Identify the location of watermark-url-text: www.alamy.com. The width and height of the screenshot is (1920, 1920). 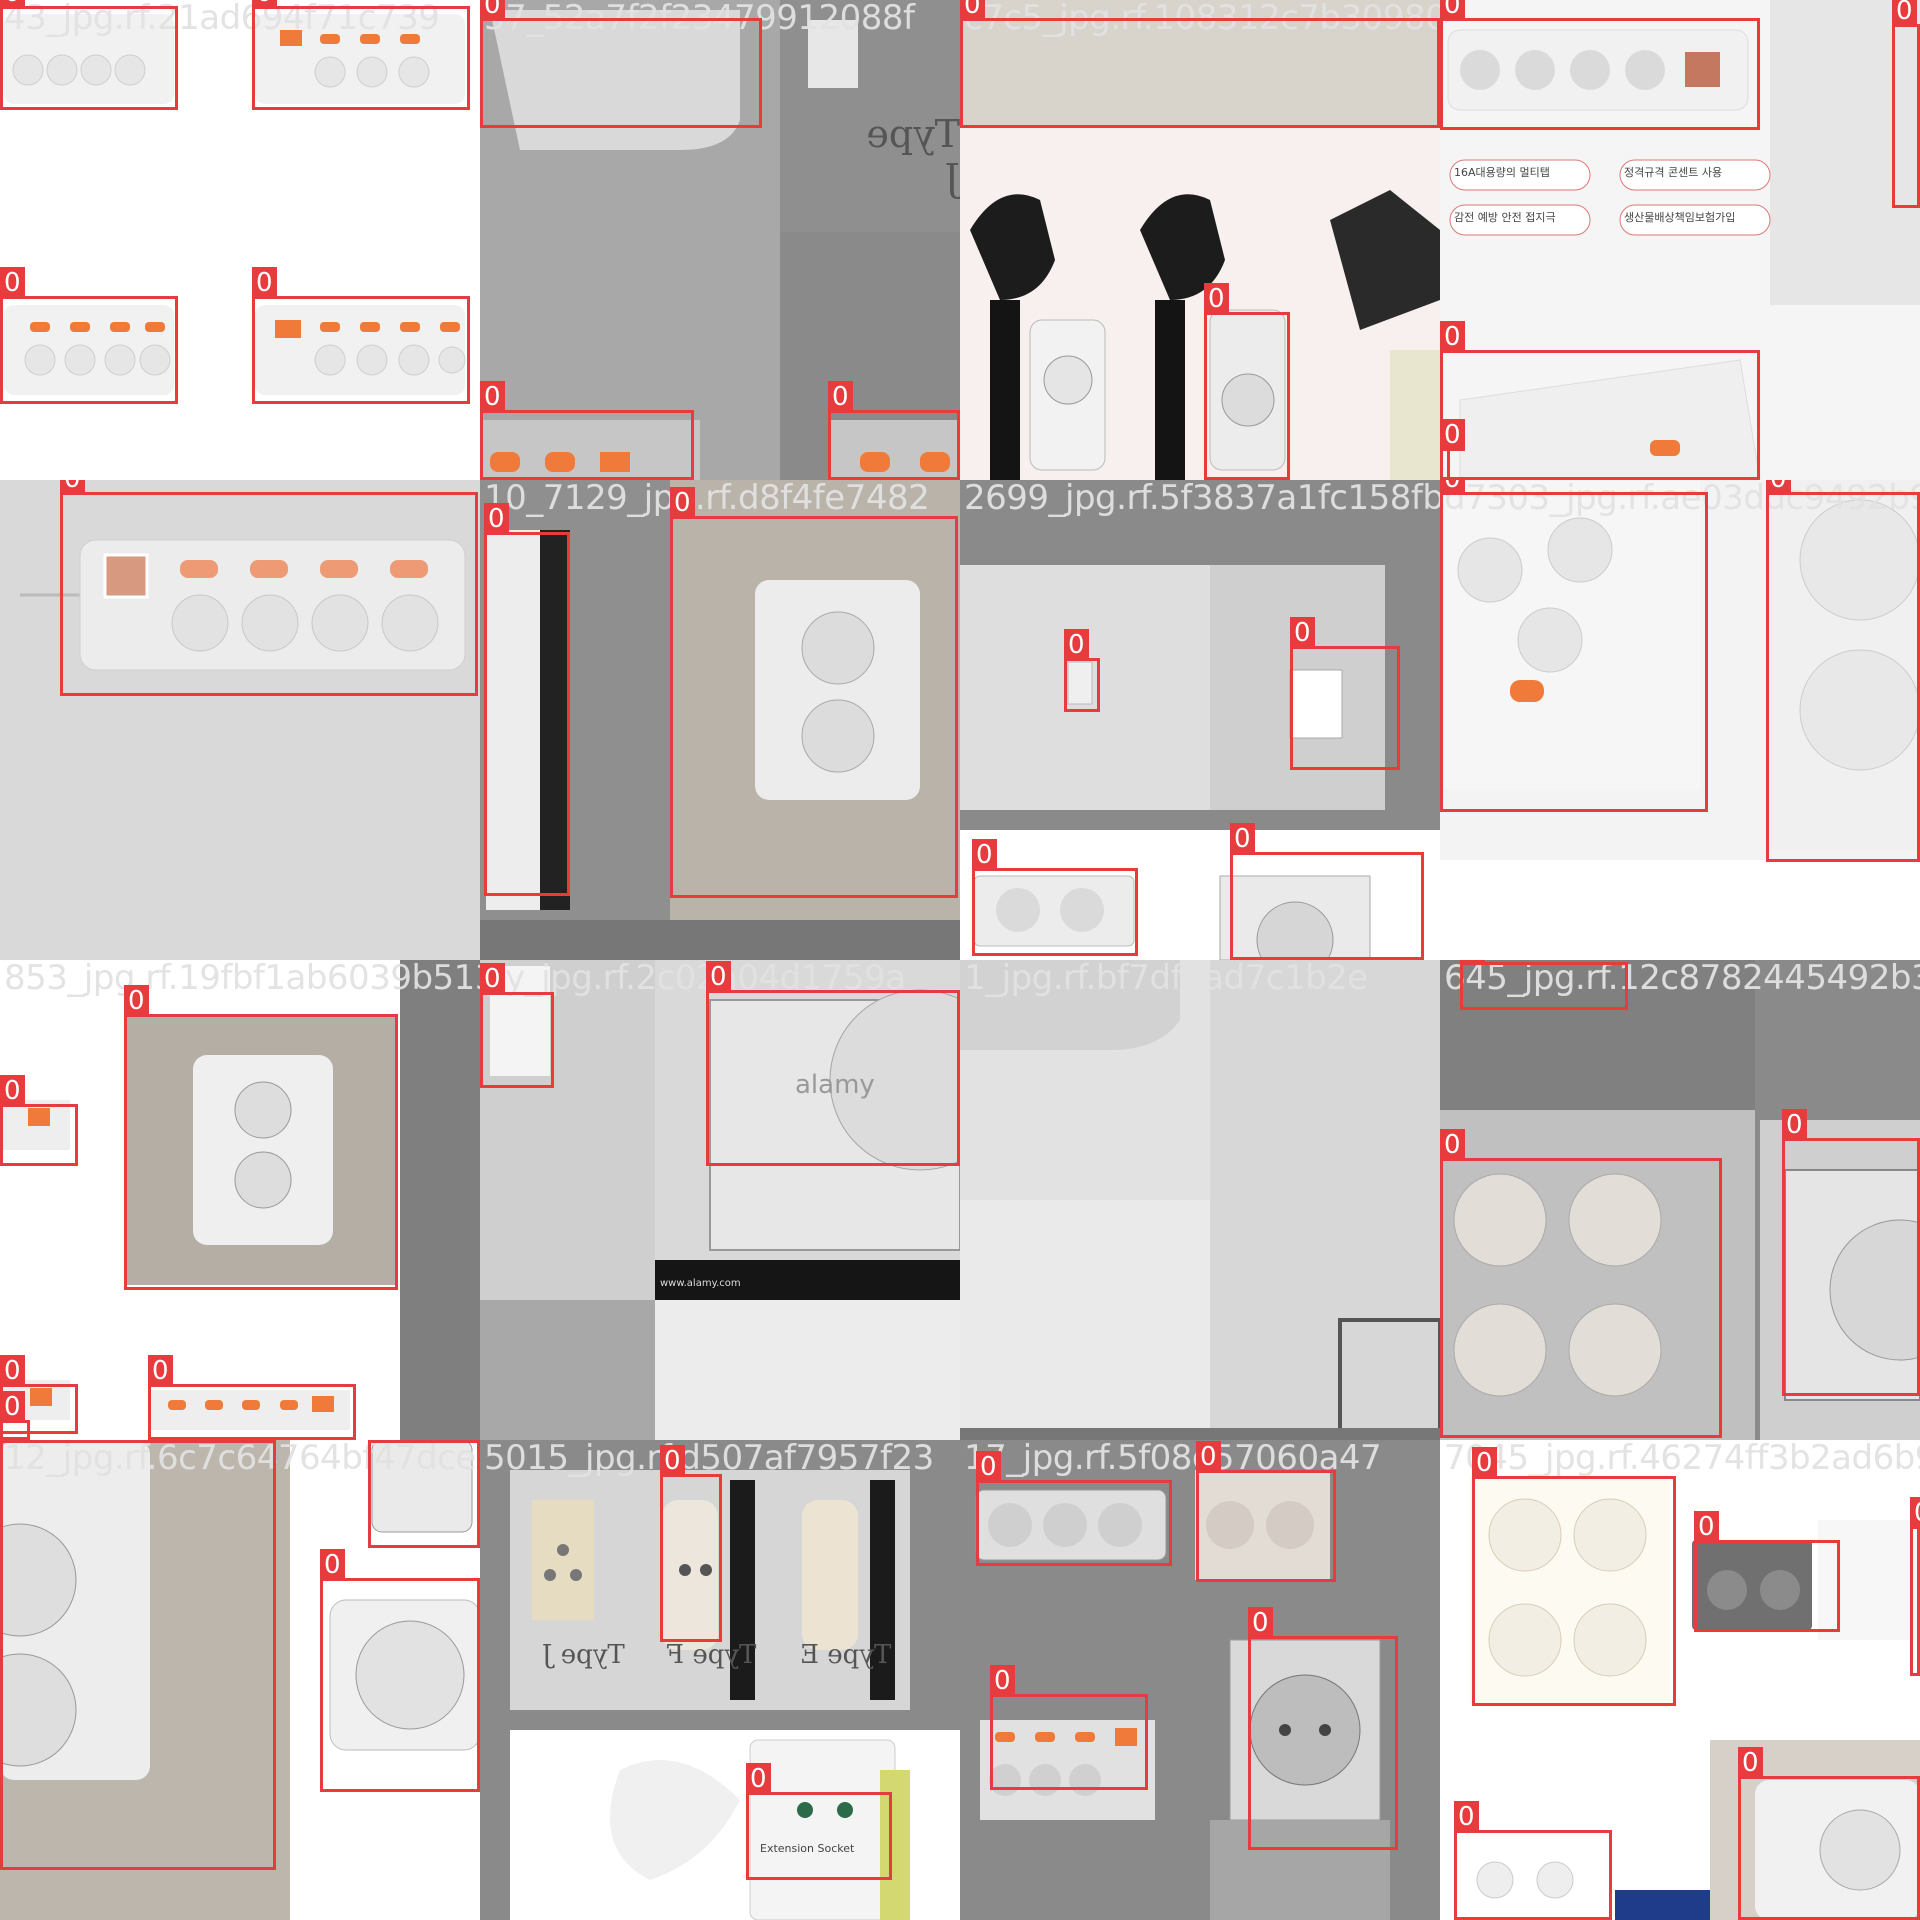
(700, 1283).